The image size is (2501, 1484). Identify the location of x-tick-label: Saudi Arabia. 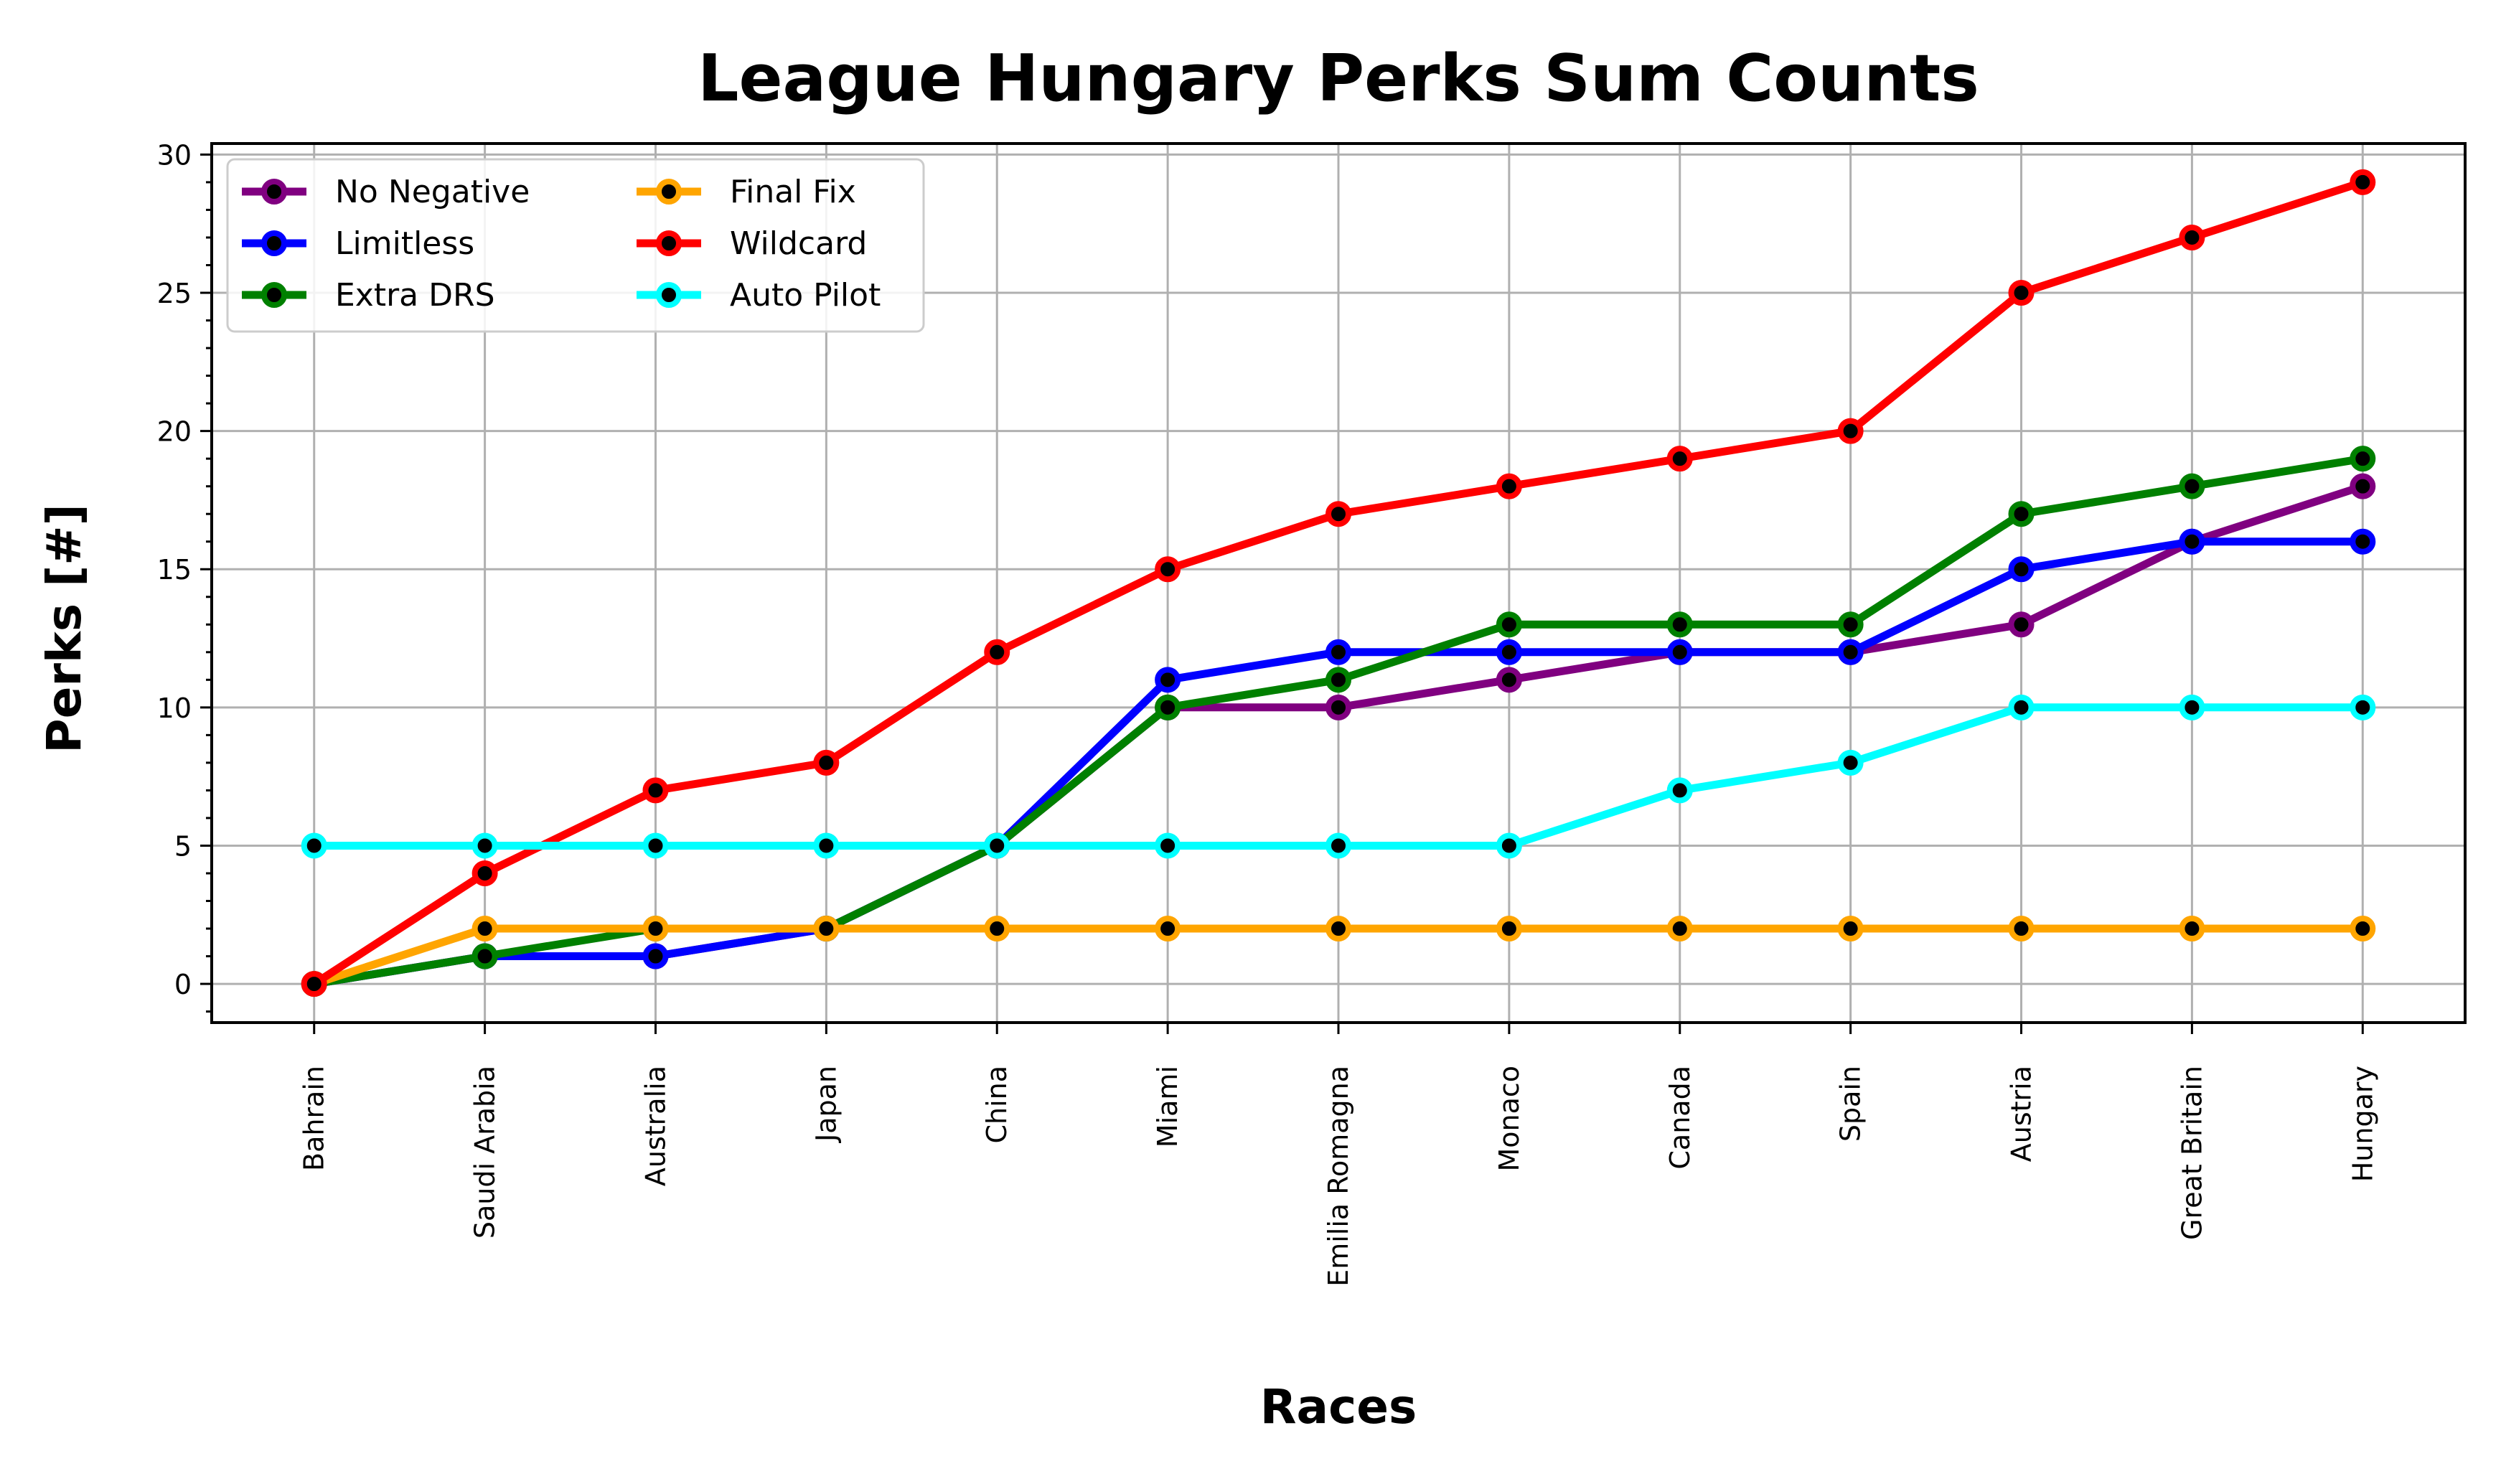
(485, 1152).